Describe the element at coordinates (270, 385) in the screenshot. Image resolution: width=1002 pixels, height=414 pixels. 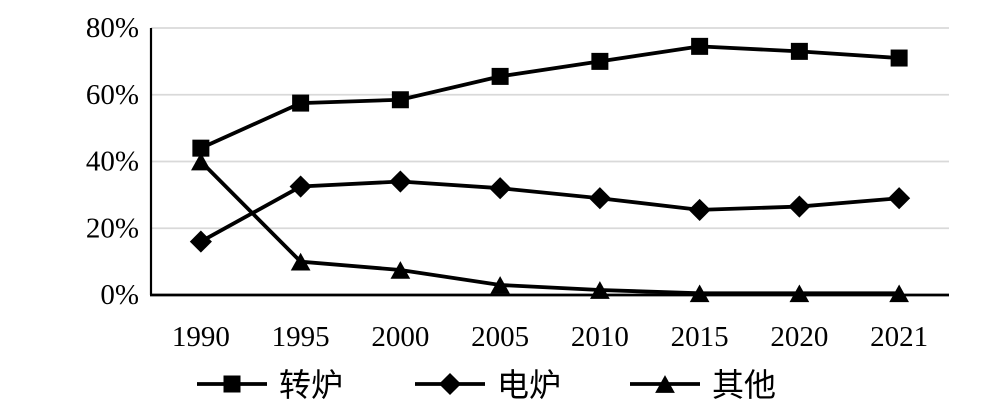
I see `legend-item: 转炉` at that location.